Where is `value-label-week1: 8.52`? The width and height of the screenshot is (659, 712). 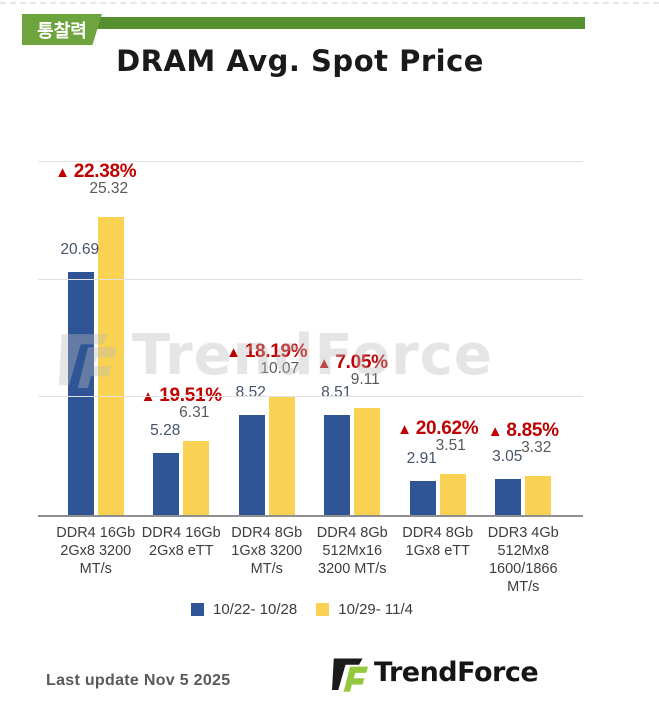
value-label-week1: 8.52 is located at coordinates (250, 392).